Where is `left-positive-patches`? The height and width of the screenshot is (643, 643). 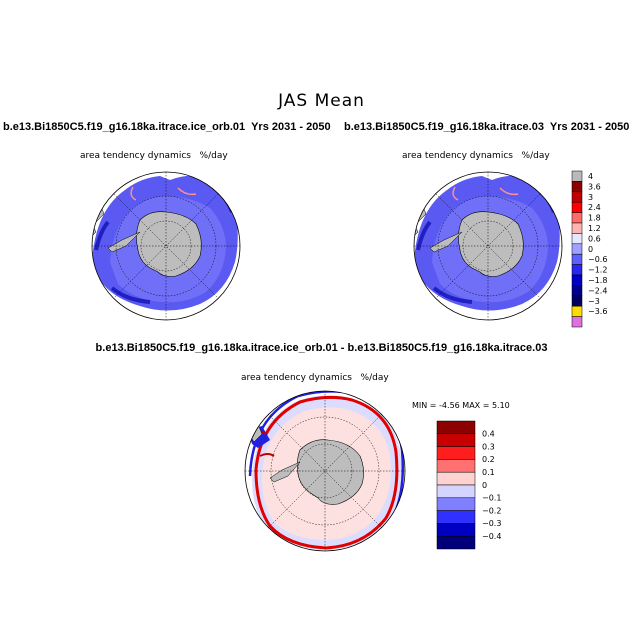
left-positive-patches is located at coordinates (163, 193).